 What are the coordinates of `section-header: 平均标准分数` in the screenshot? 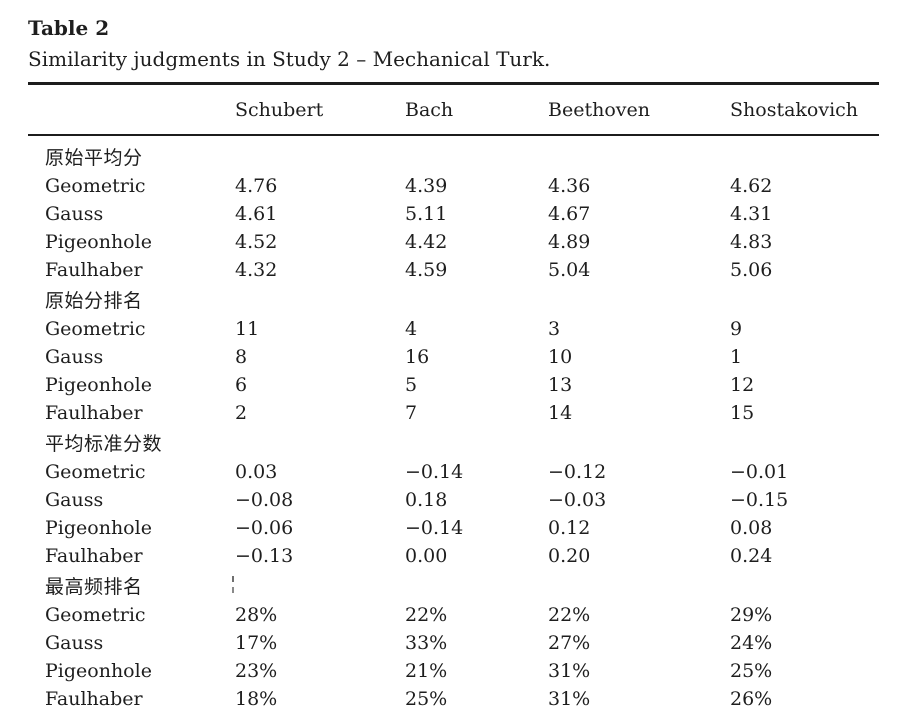 It's located at (104, 444).